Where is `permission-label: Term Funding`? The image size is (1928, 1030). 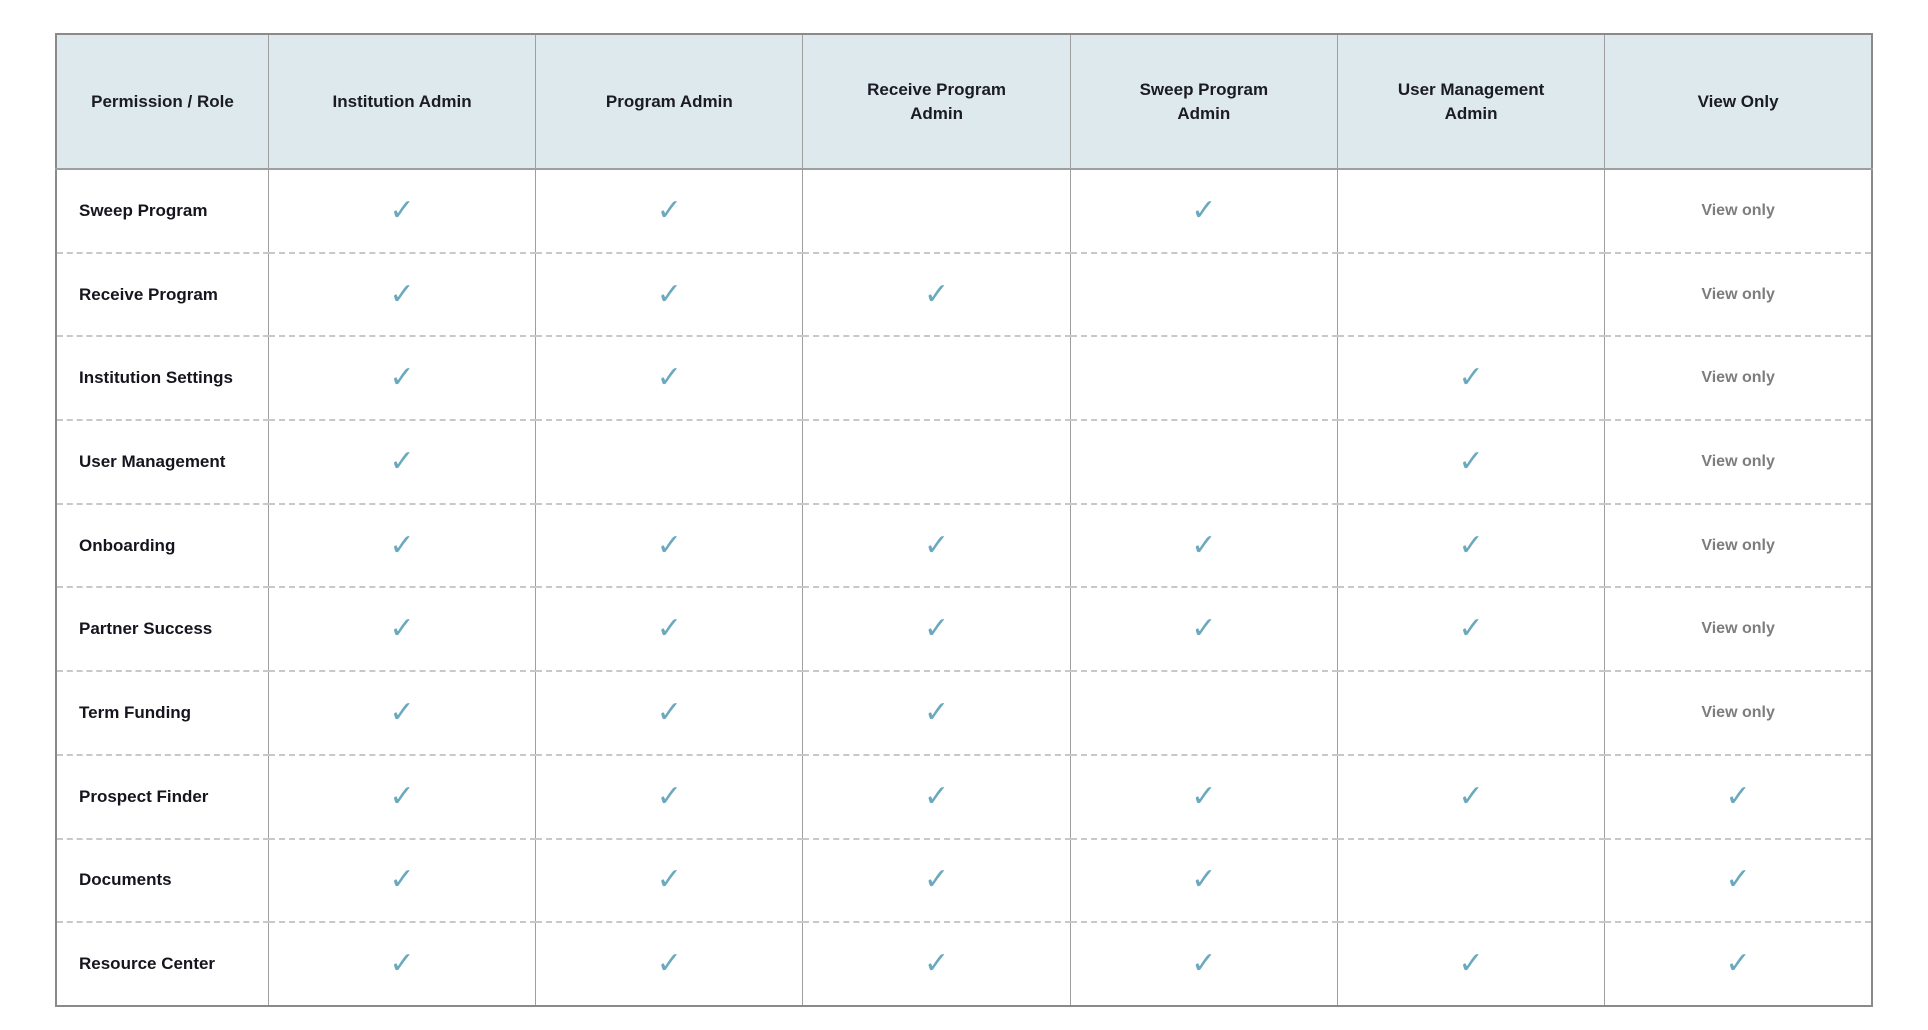 permission-label: Term Funding is located at coordinates (162, 712).